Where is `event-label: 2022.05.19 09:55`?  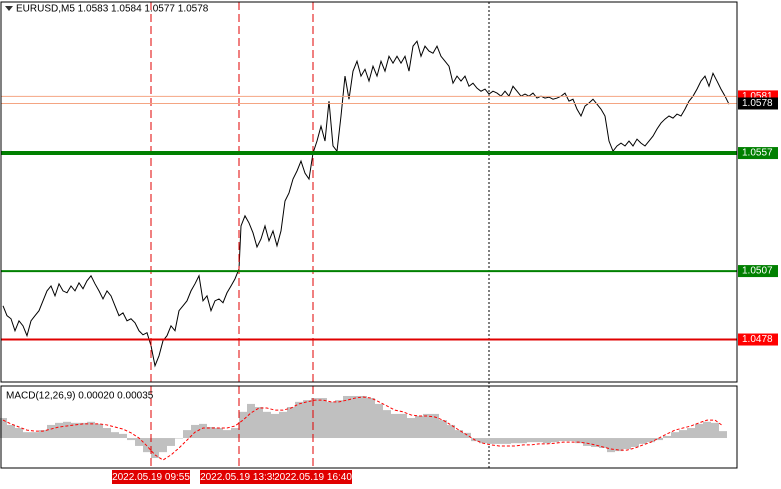
event-label: 2022.05.19 09:55 is located at coordinates (151, 477).